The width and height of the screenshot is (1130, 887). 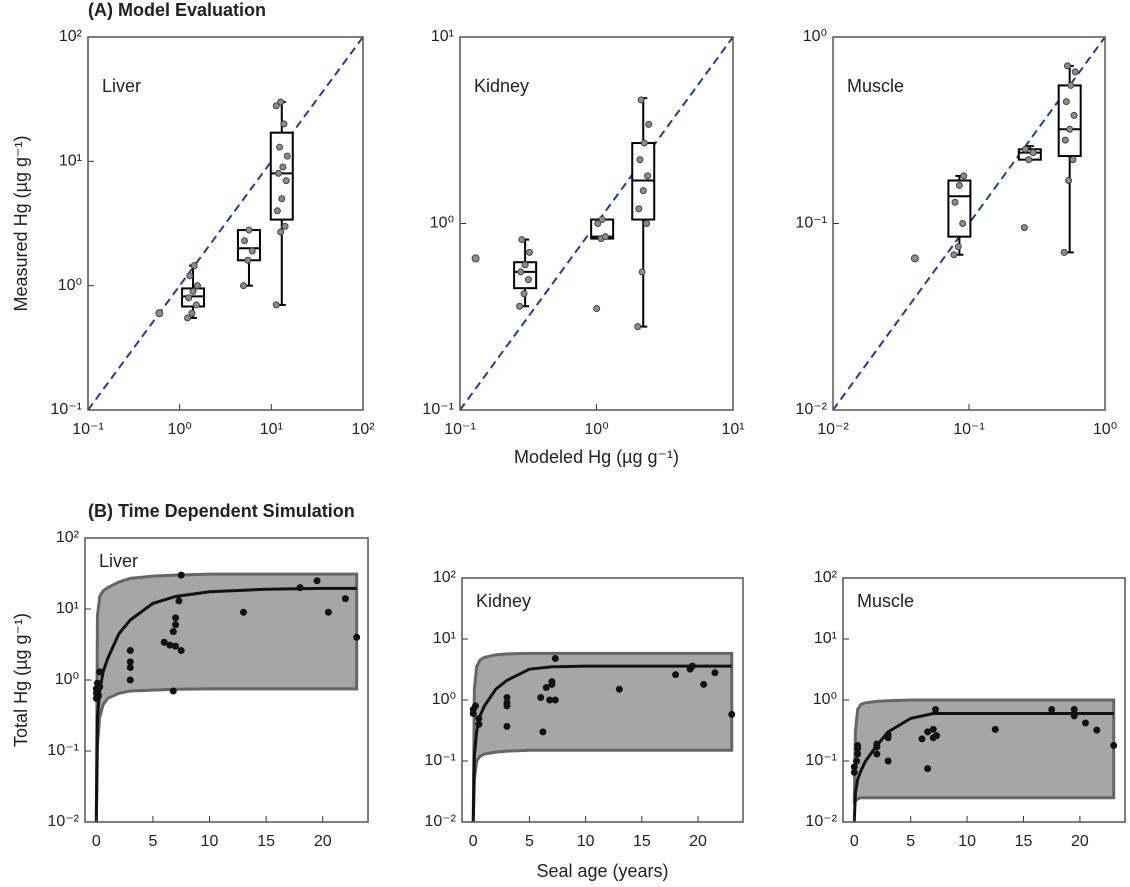 I want to click on x-tick-label: 10⁰, so click(x=1105, y=429).